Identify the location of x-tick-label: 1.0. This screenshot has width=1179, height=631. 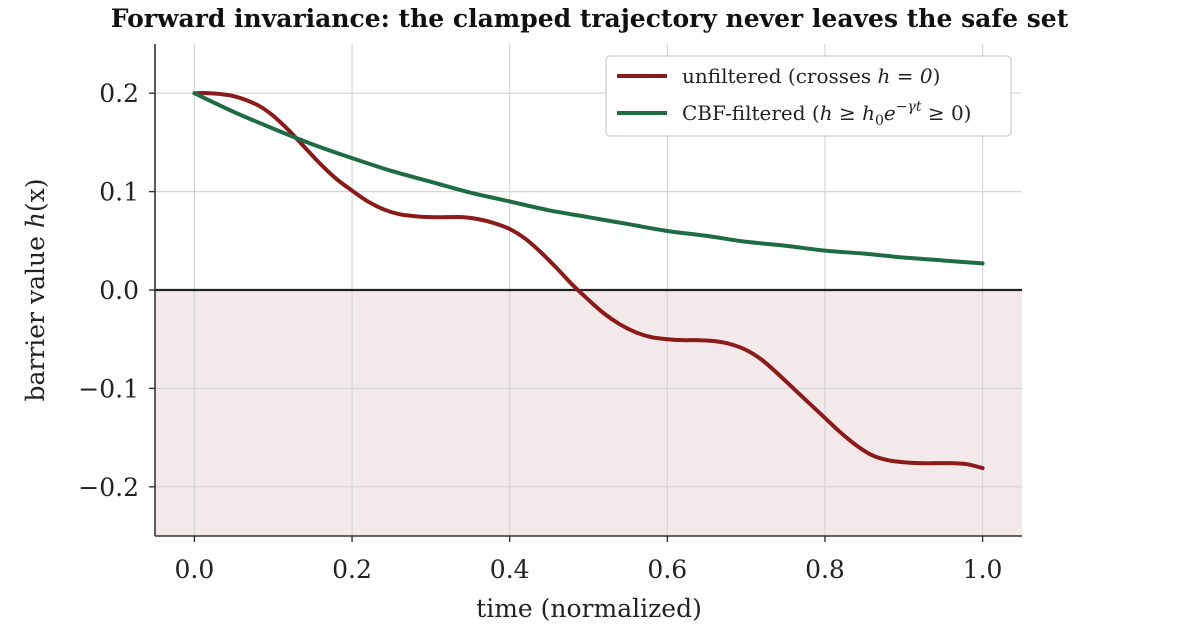
(983, 569).